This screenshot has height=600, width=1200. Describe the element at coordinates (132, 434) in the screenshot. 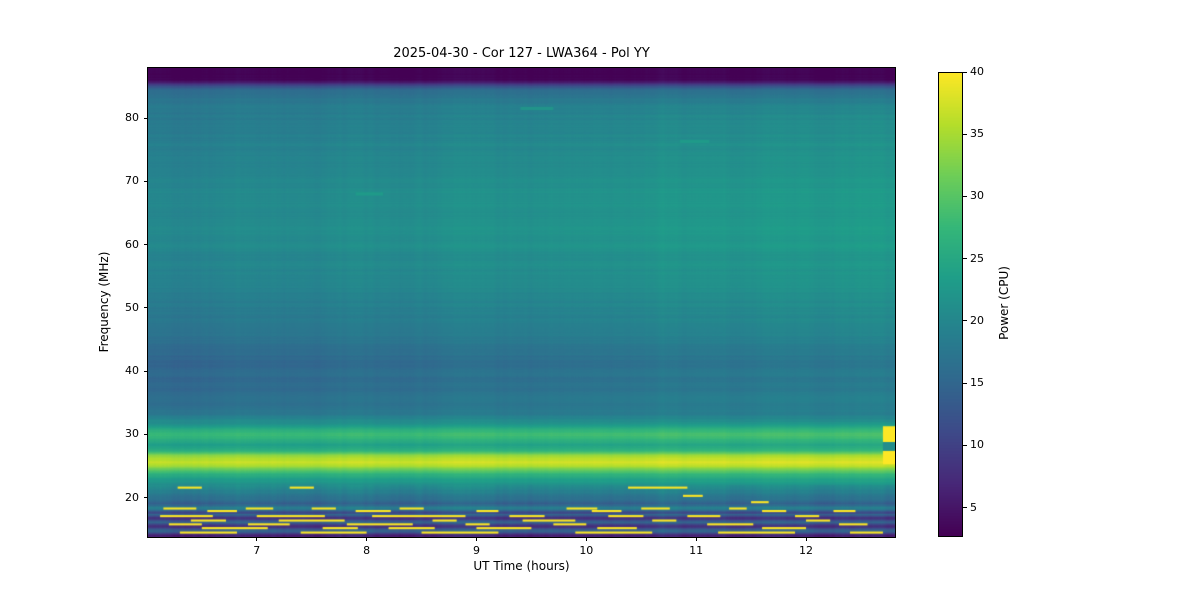

I see `y-tick-label: 30` at that location.